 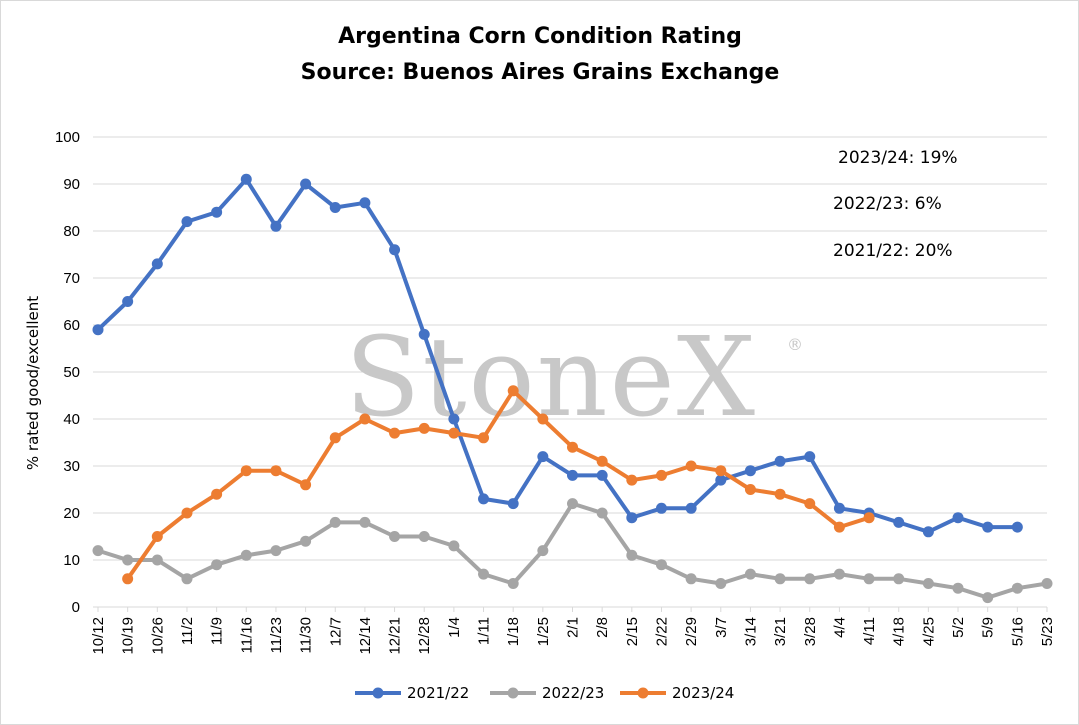 I want to click on x-tick-label: 1/25, so click(x=543, y=631).